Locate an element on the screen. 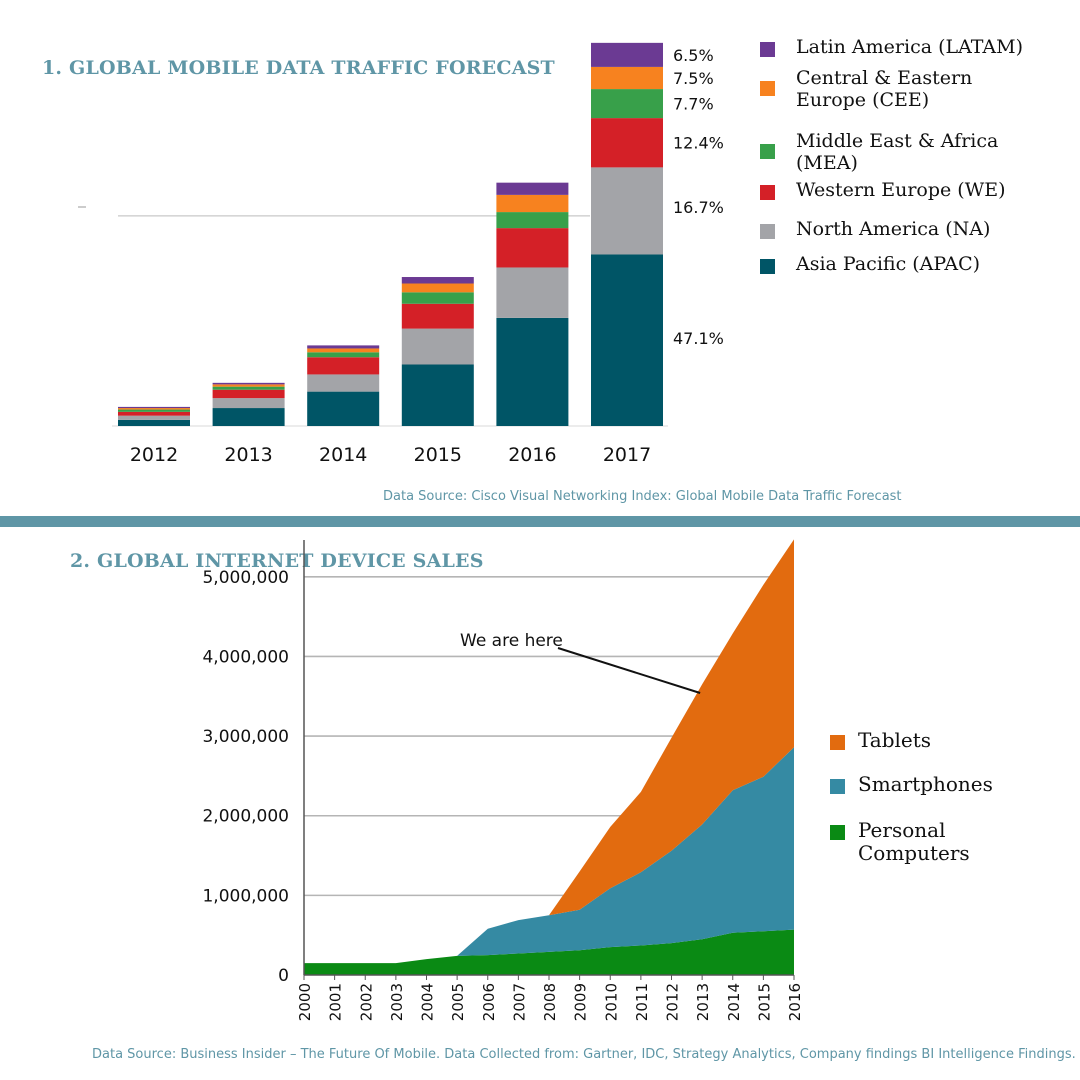 The width and height of the screenshot is (1080, 1080). bar-central-eastern-europe-cee-2013 is located at coordinates (248, 385).